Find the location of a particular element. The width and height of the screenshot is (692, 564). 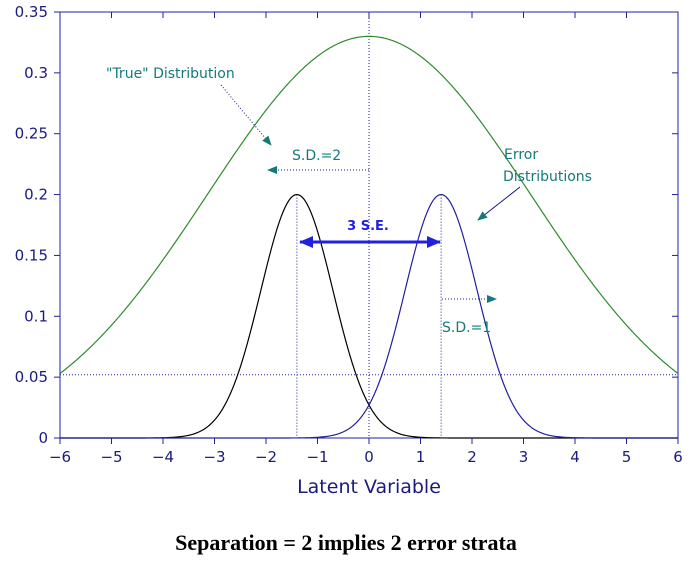

y-tick-label: 0.1 is located at coordinates (36, 316).